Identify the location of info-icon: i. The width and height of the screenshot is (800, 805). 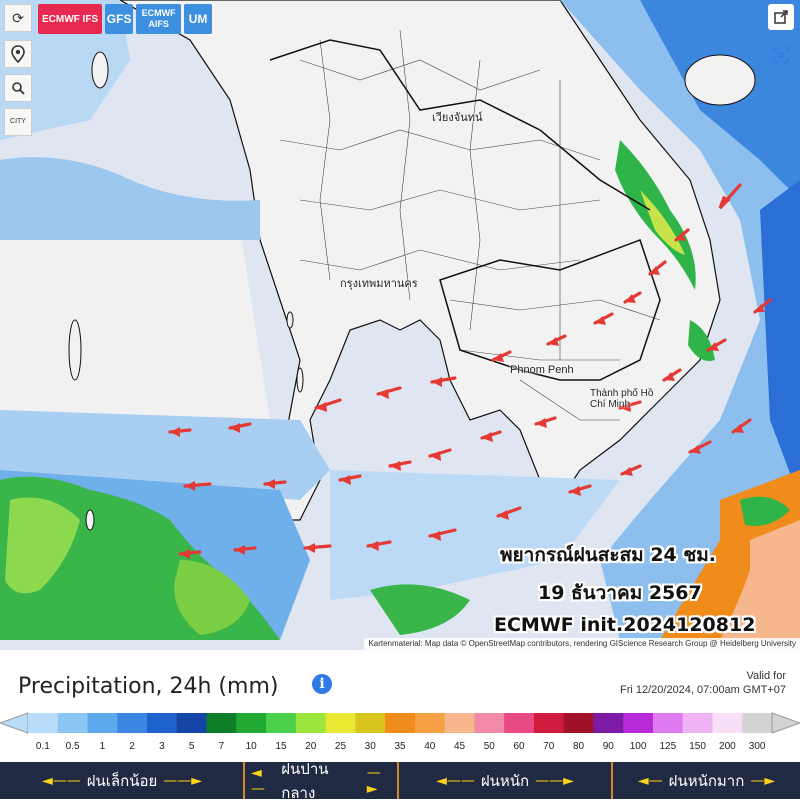
(322, 684).